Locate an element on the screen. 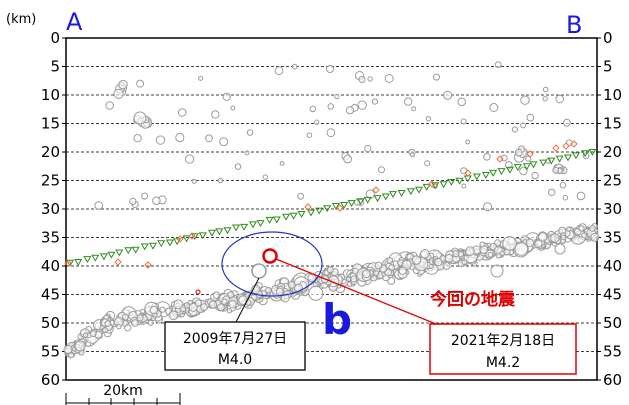 The width and height of the screenshot is (629, 405). scale-bar-label: 20km is located at coordinates (123, 391).